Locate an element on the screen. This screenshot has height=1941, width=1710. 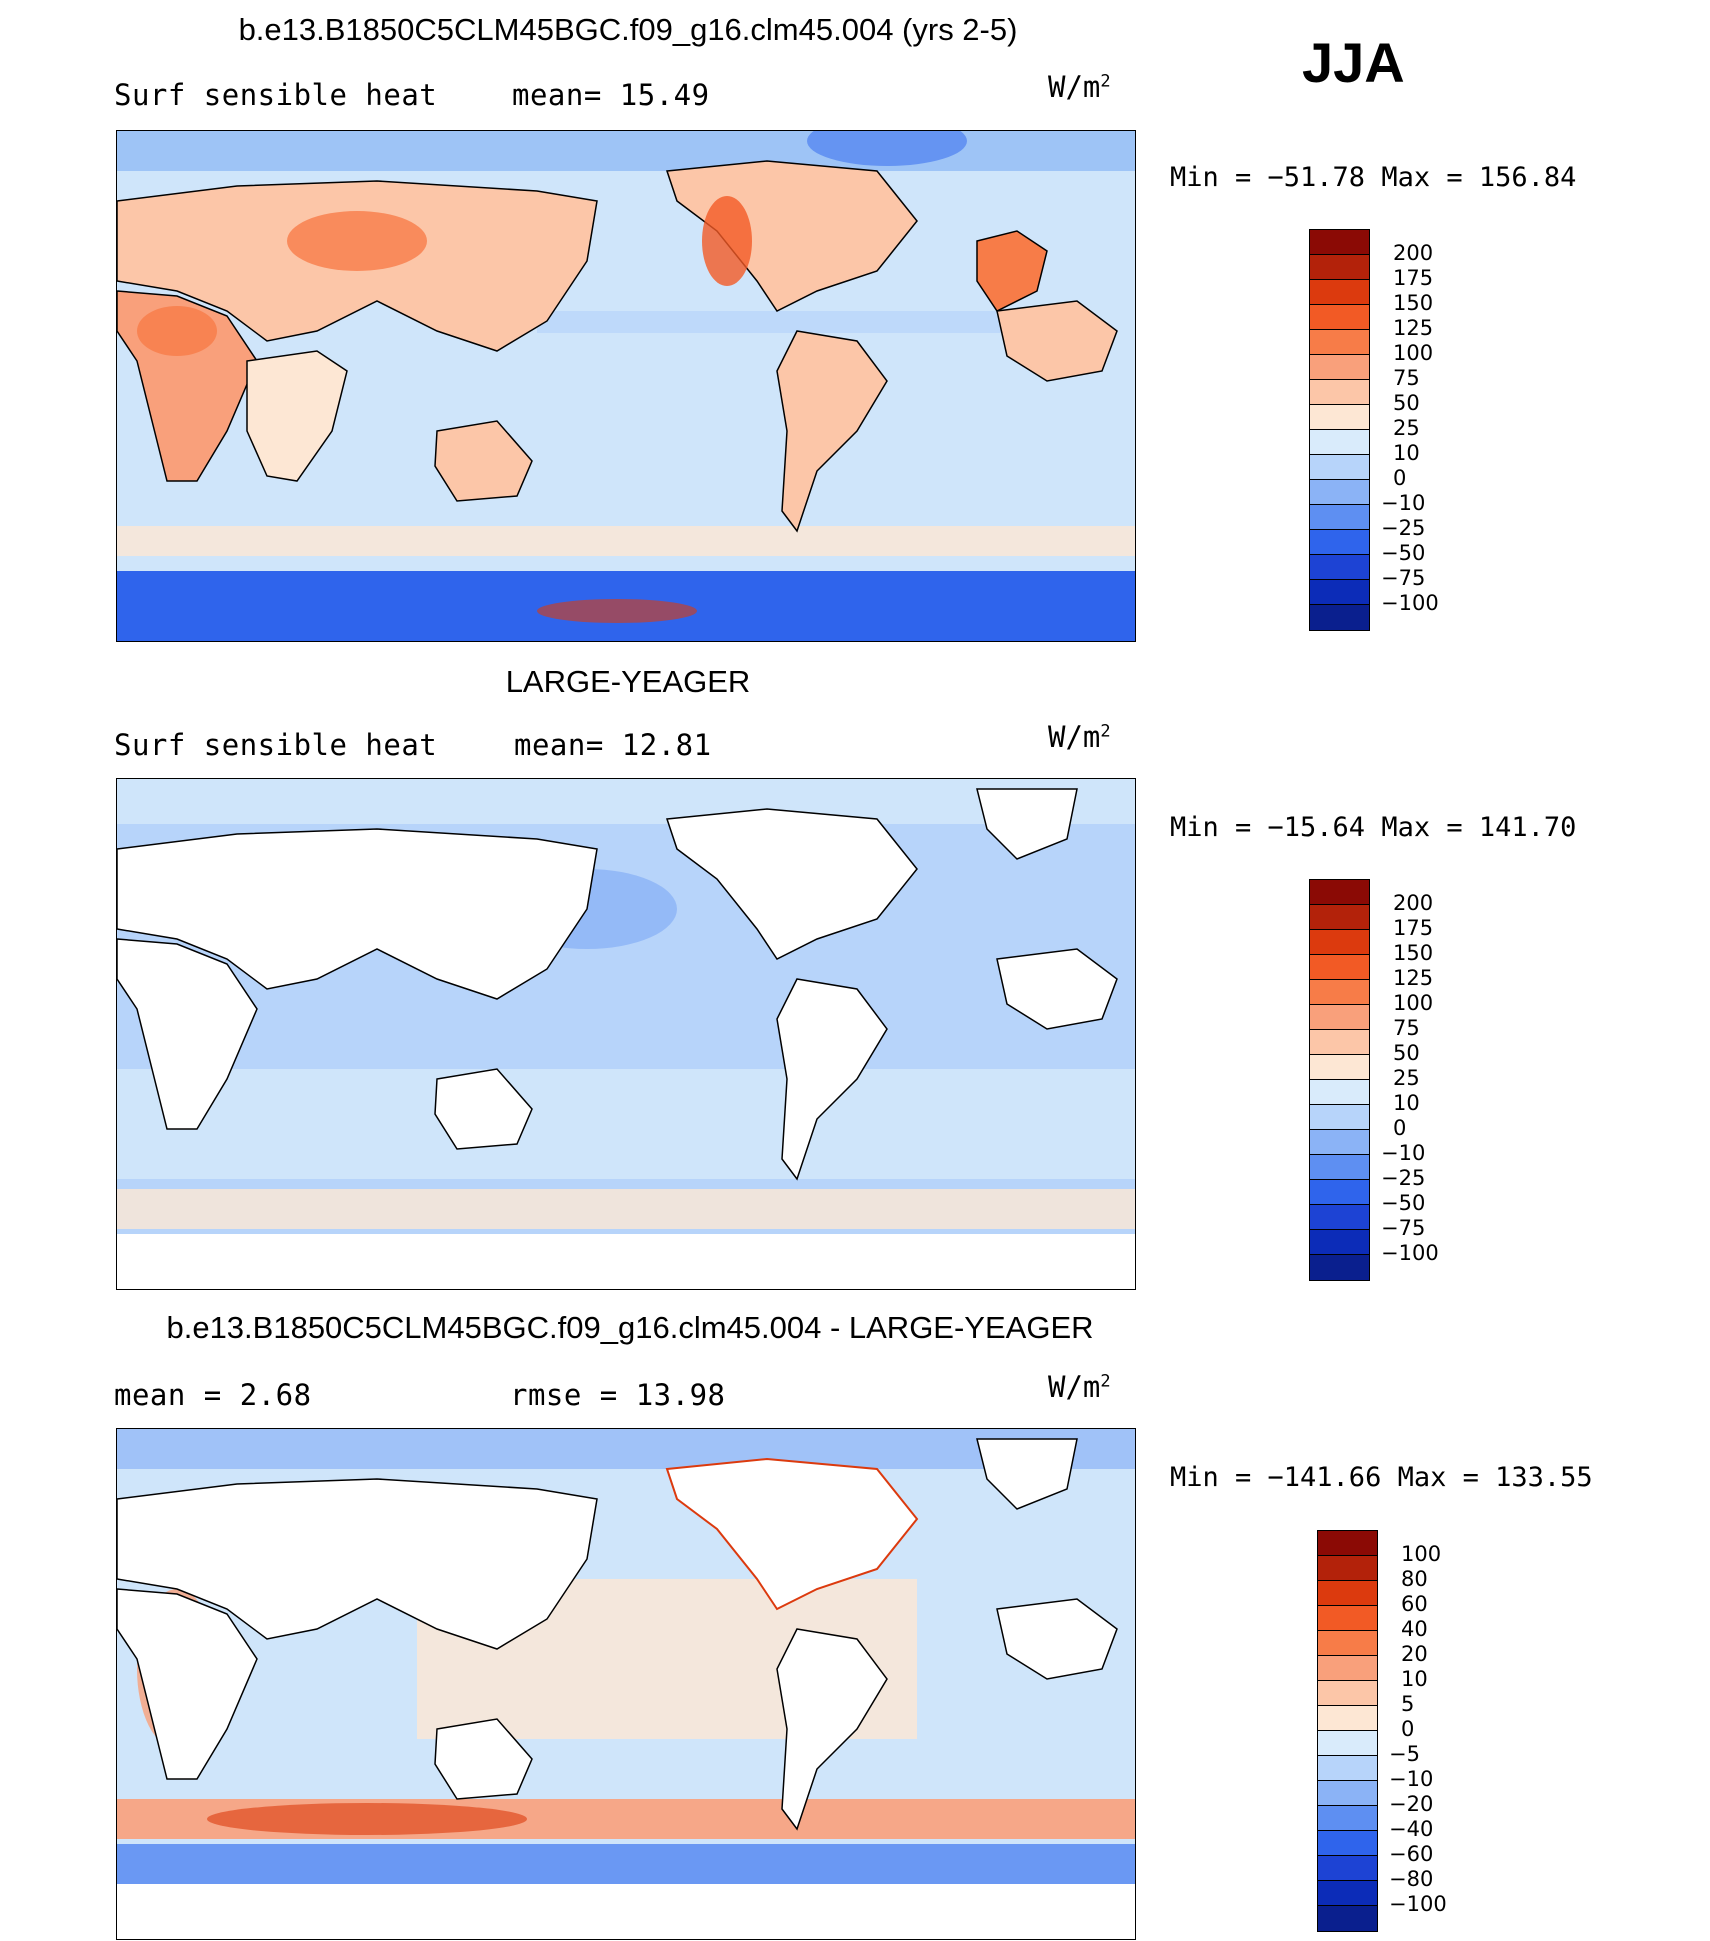
colorbar-tick-label: 60 is located at coordinates (1414, 1604).